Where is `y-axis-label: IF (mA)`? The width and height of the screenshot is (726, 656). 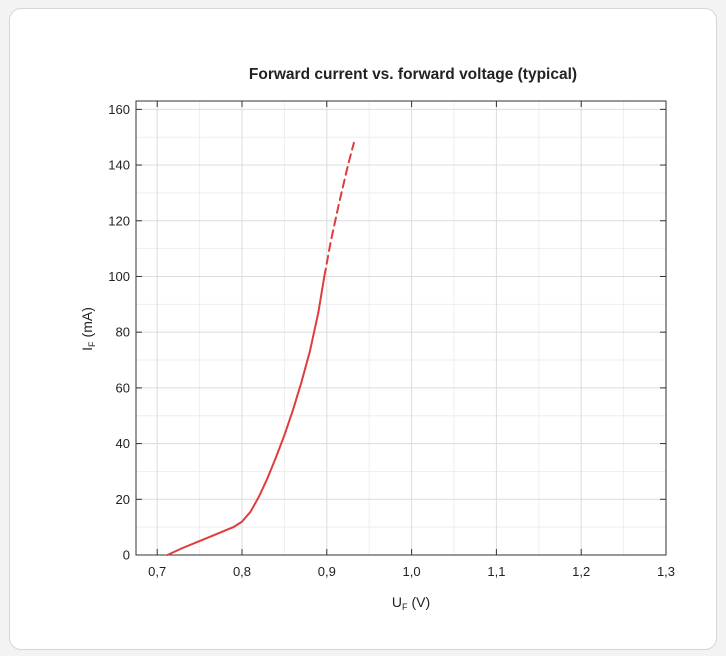 y-axis-label: IF (mA) is located at coordinates (88, 329).